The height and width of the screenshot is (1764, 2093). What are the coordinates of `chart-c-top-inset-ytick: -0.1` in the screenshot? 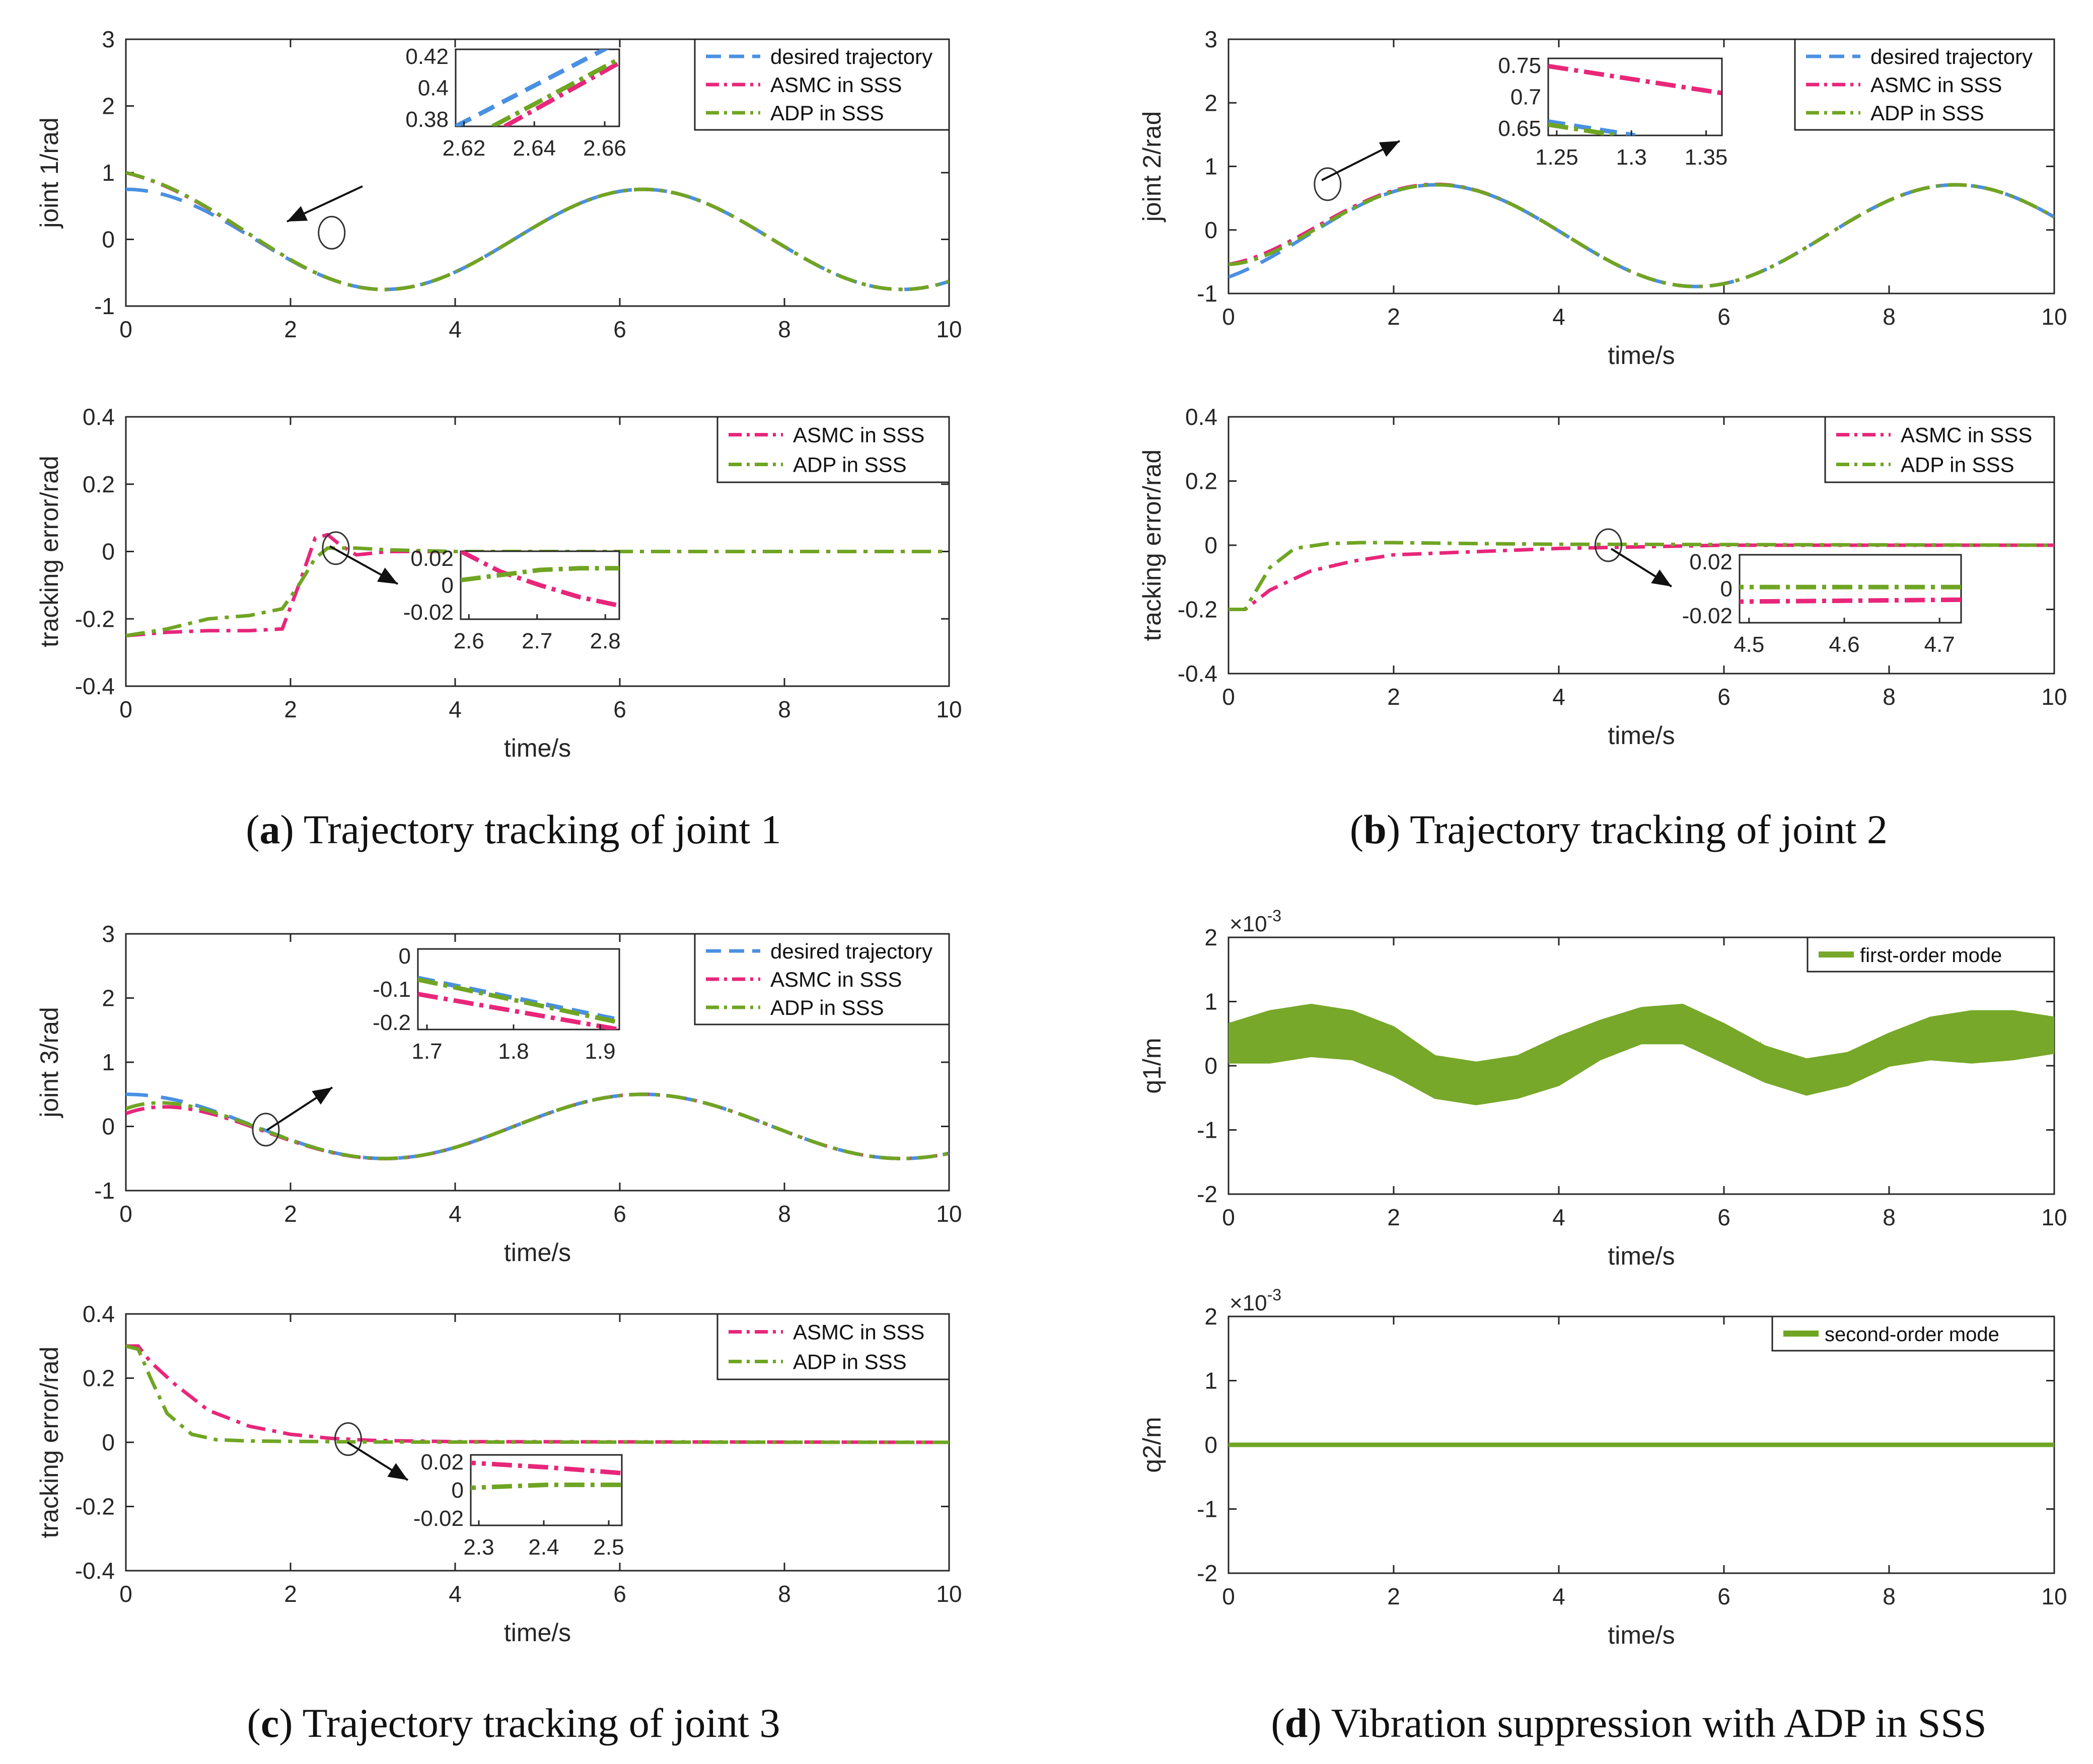 It's located at (392, 989).